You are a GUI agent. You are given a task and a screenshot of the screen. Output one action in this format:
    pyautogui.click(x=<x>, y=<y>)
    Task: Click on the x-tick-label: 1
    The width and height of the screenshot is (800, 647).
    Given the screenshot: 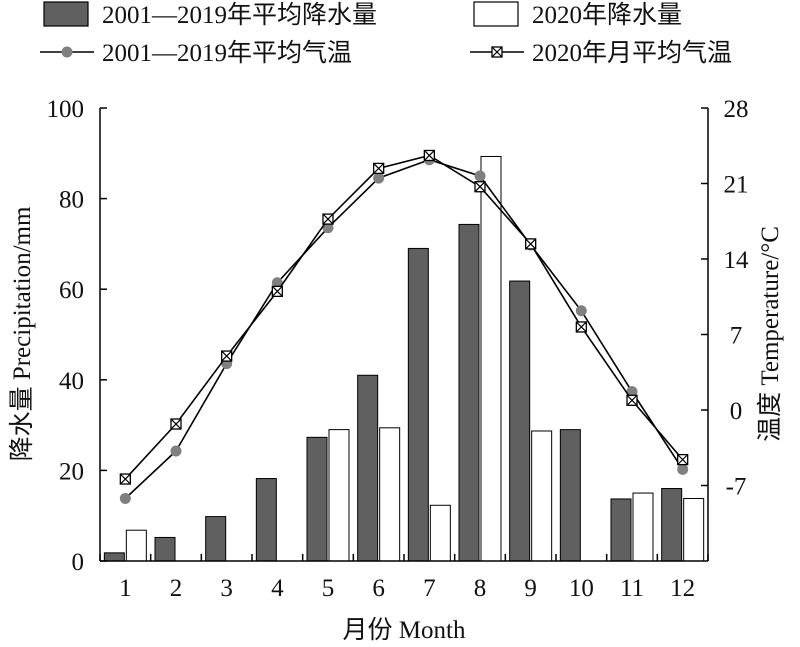 What is the action you would take?
    pyautogui.click(x=125, y=588)
    